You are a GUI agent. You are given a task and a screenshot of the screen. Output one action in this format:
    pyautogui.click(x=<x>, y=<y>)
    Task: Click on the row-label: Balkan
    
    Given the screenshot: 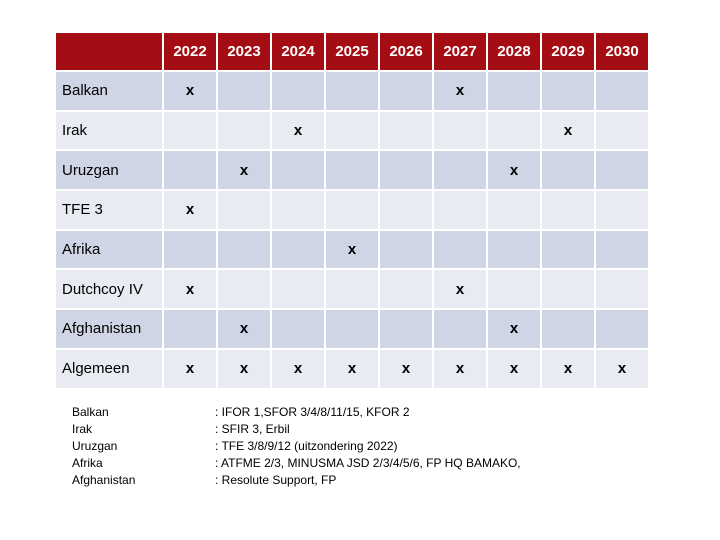 What is the action you would take?
    pyautogui.click(x=109, y=91)
    